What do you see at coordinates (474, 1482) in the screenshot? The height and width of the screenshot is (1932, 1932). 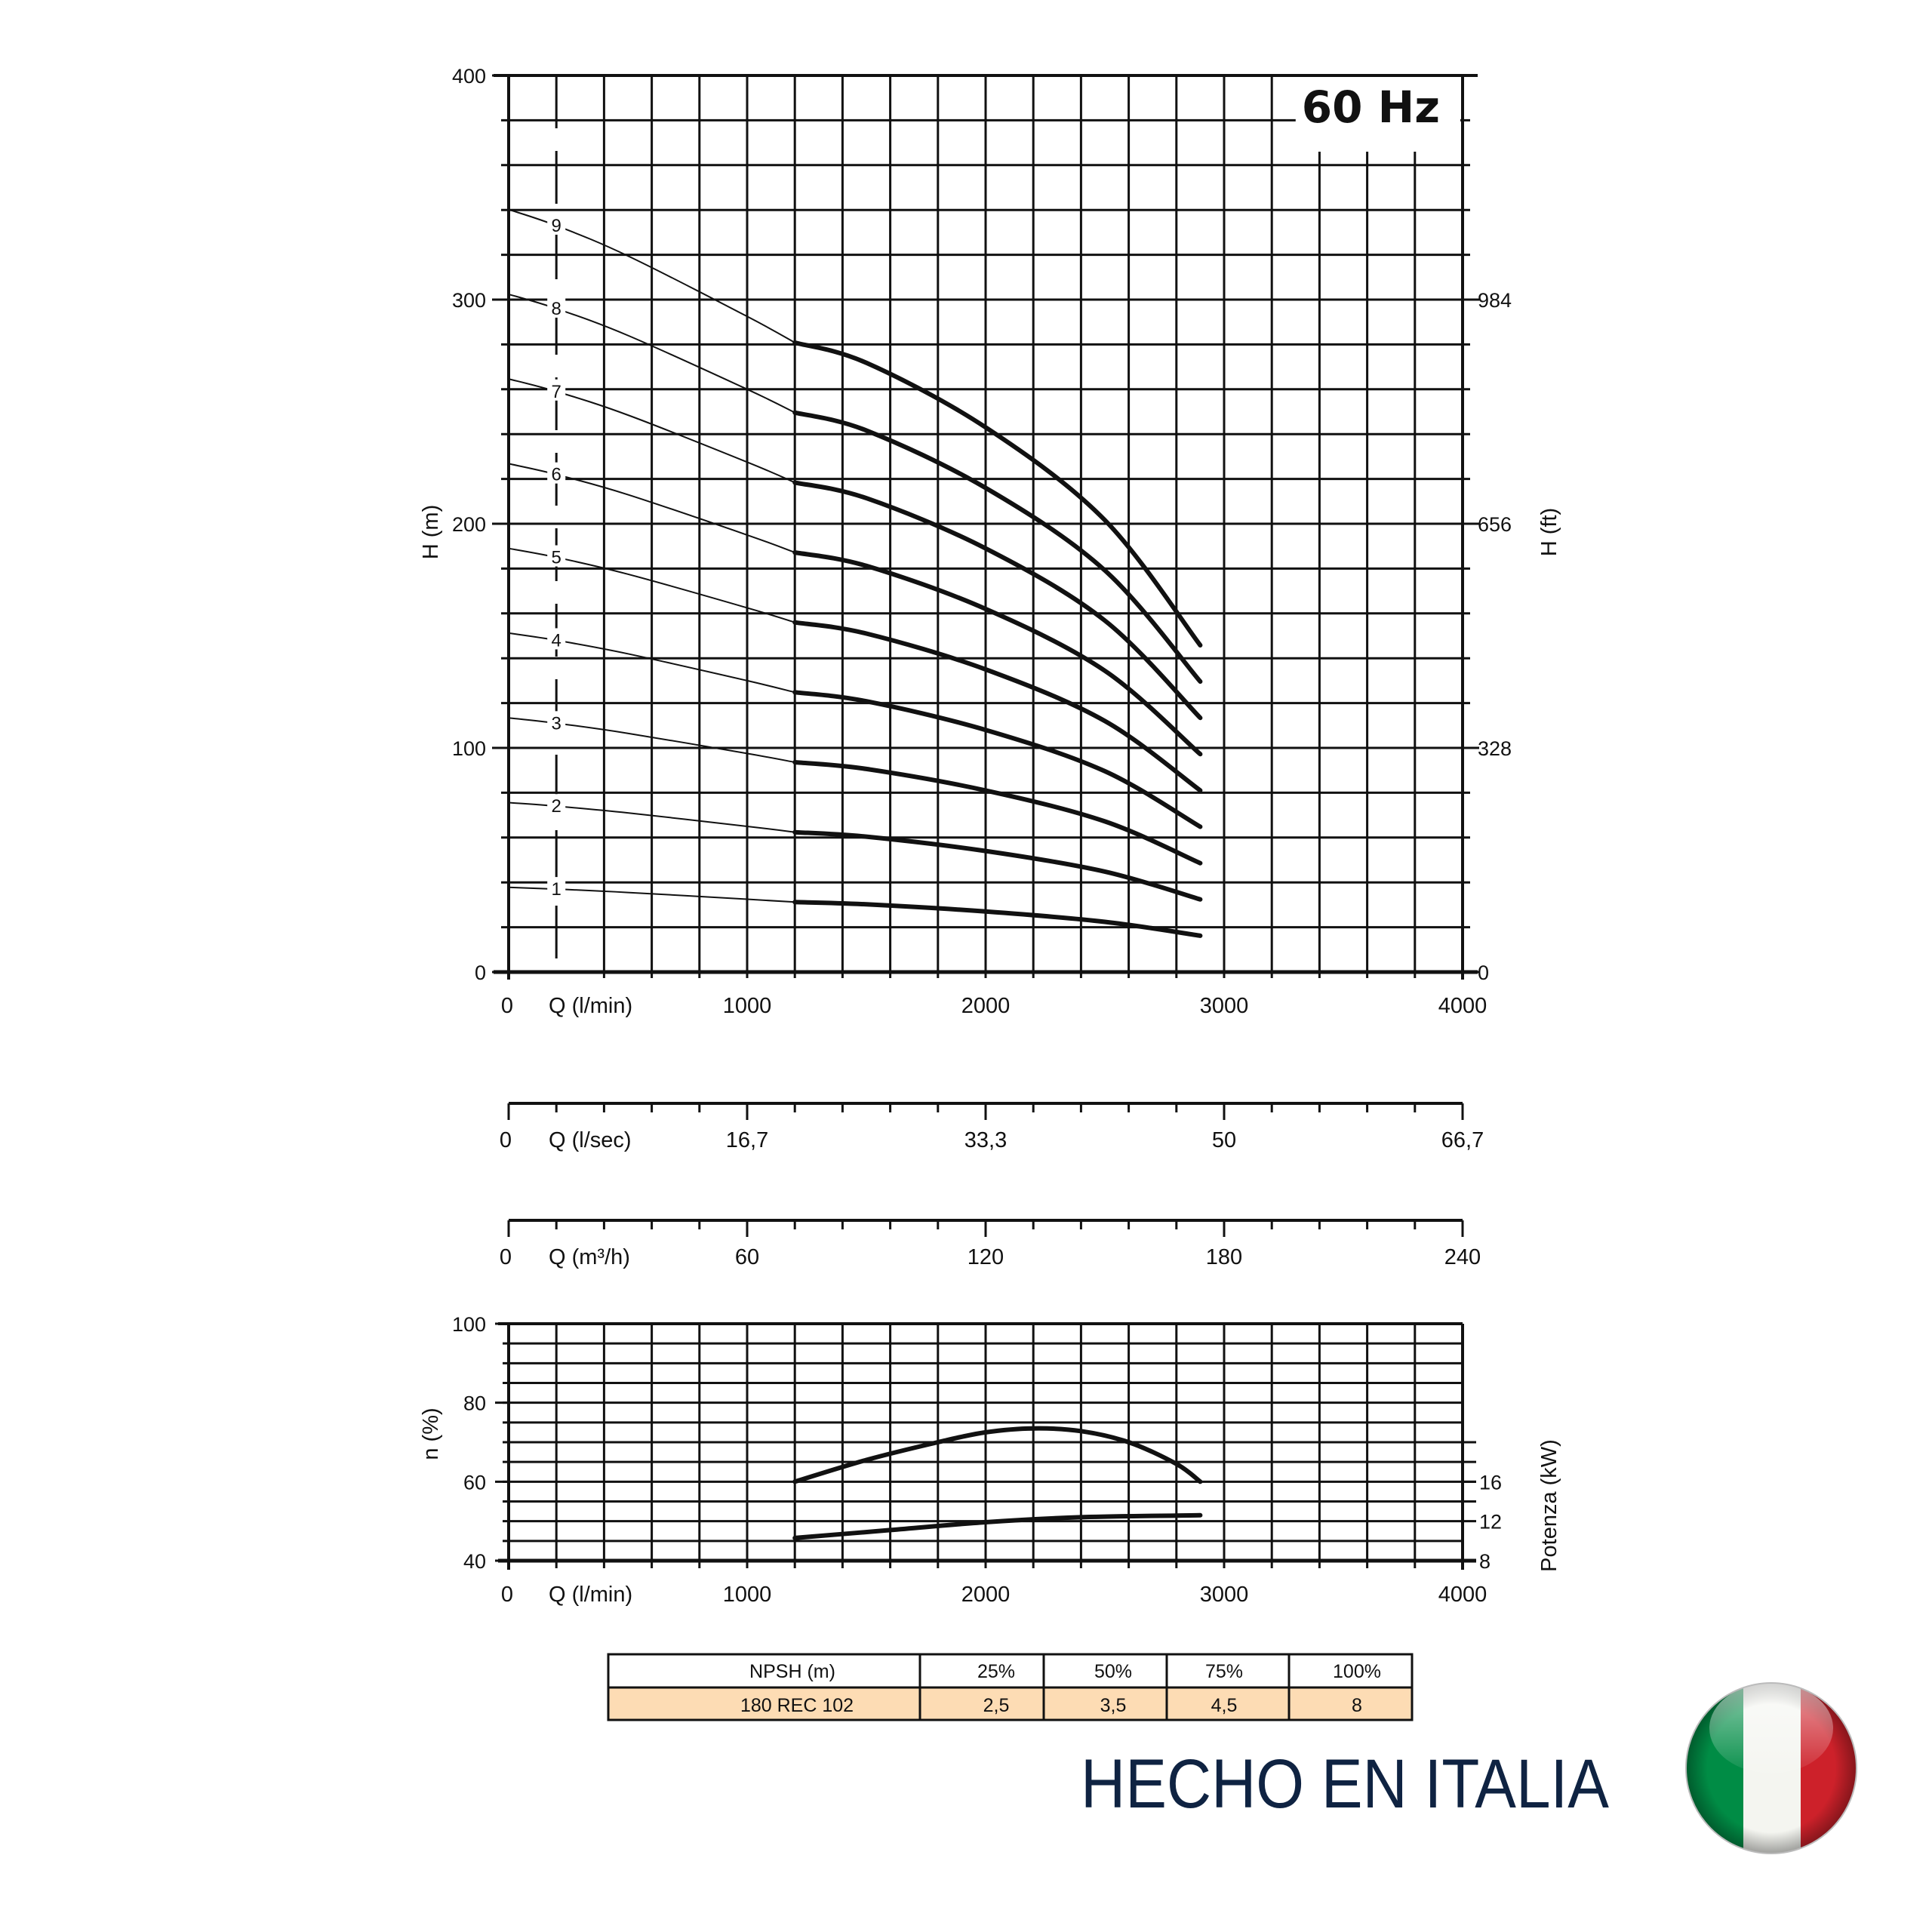 I see `y-tick-label: 60` at bounding box center [474, 1482].